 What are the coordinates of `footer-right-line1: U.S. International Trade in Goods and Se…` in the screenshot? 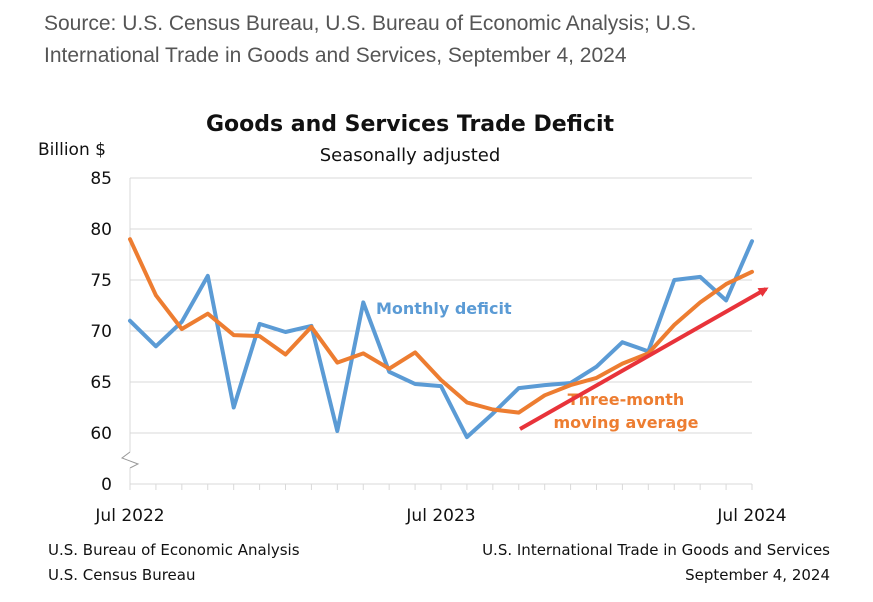 It's located at (656, 550).